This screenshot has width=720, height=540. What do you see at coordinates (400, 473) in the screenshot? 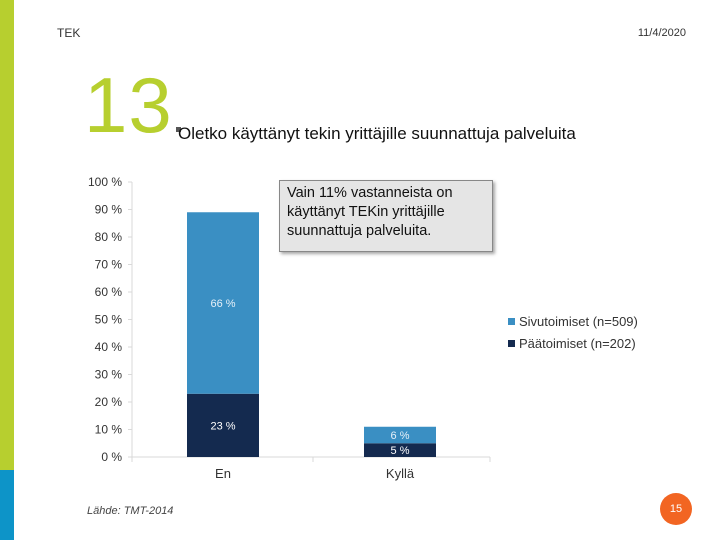
I see `x-category-label: Kyllä` at bounding box center [400, 473].